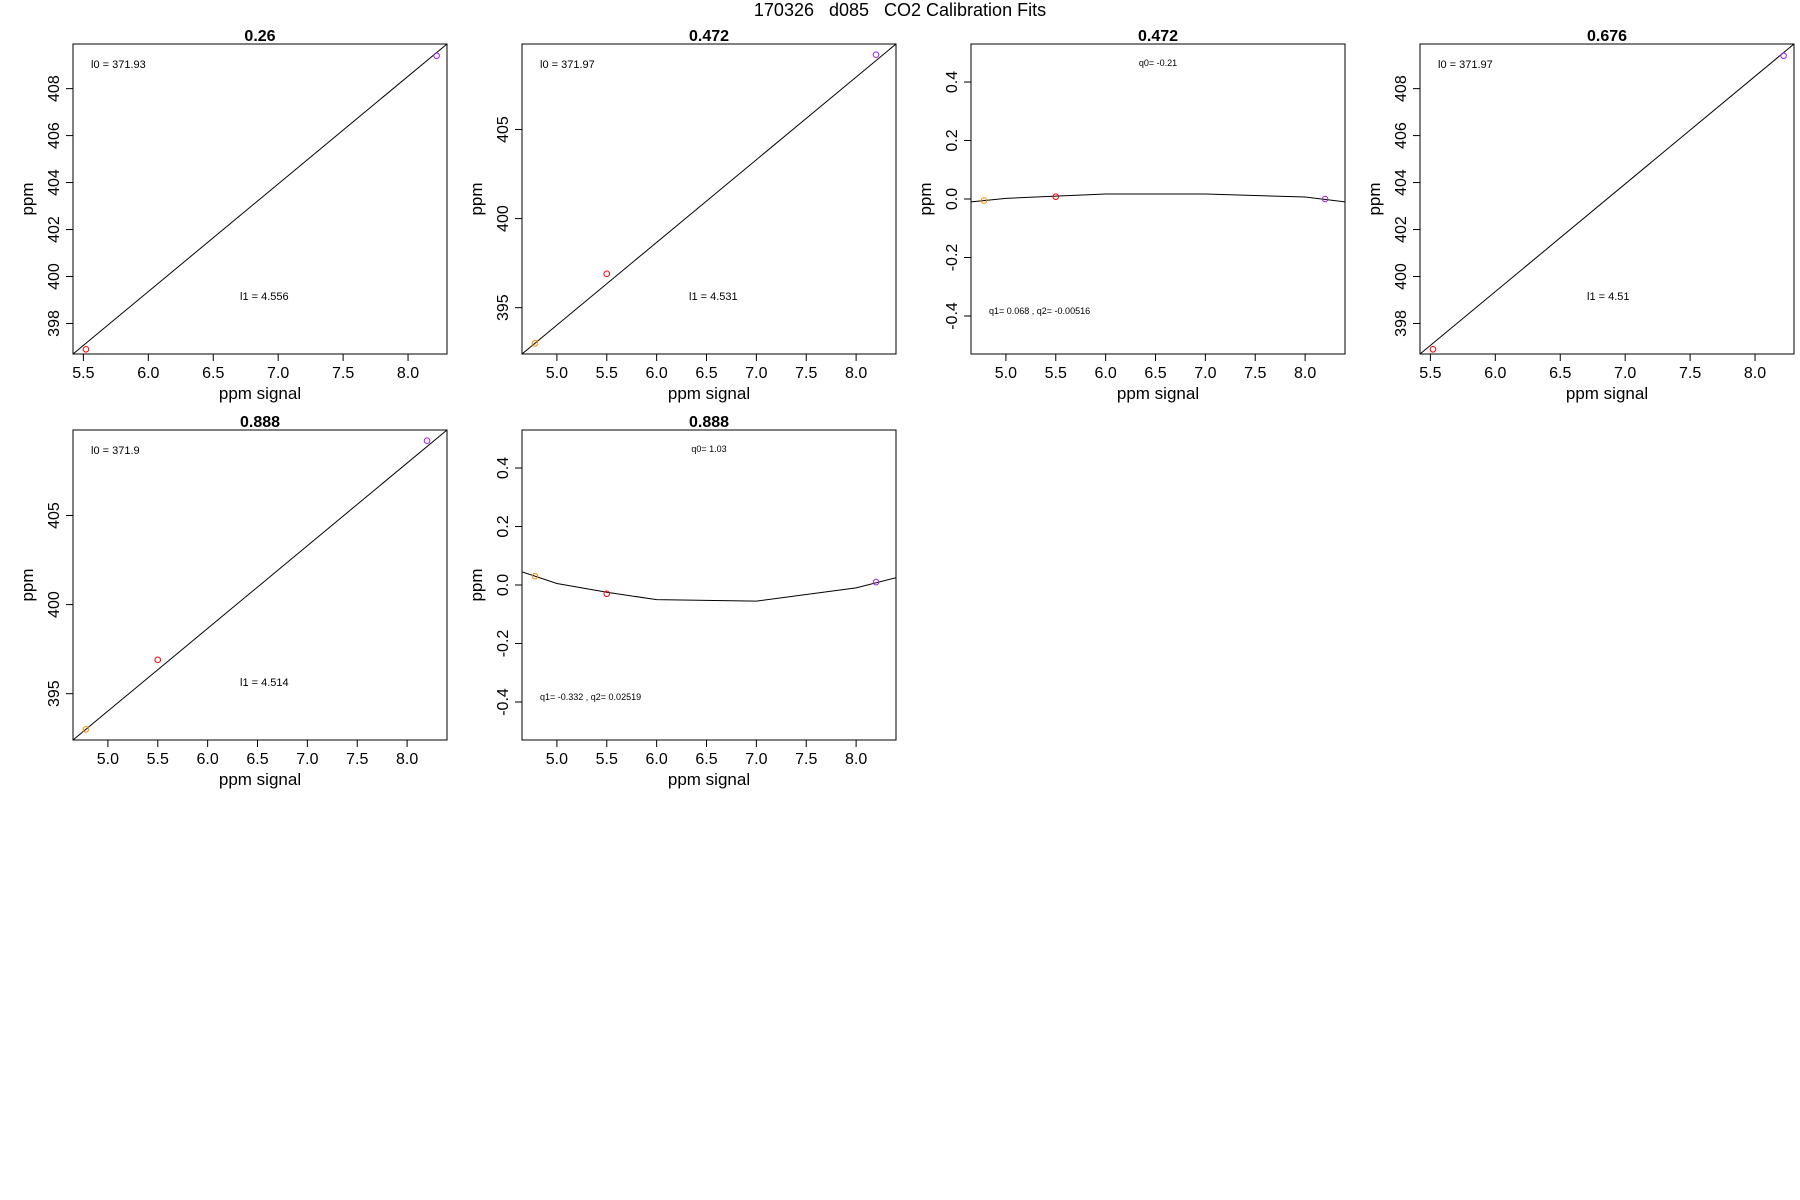 The width and height of the screenshot is (1800, 1200). I want to click on chart-title: 0.26, so click(259, 36).